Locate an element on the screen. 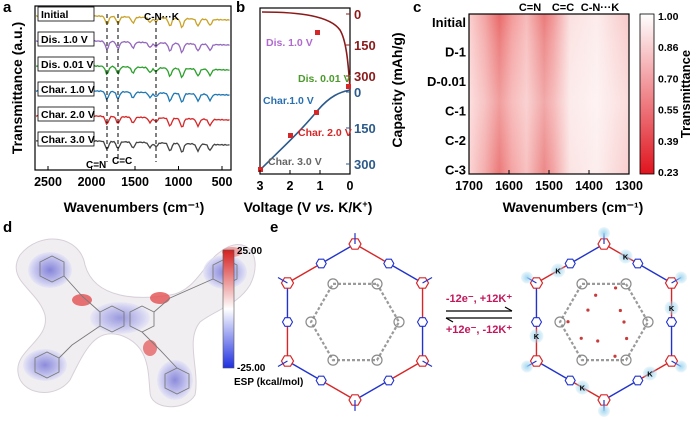 Image resolution: width=700 pixels, height=421 pixels. x-tick-label: 2500 is located at coordinates (48, 182).